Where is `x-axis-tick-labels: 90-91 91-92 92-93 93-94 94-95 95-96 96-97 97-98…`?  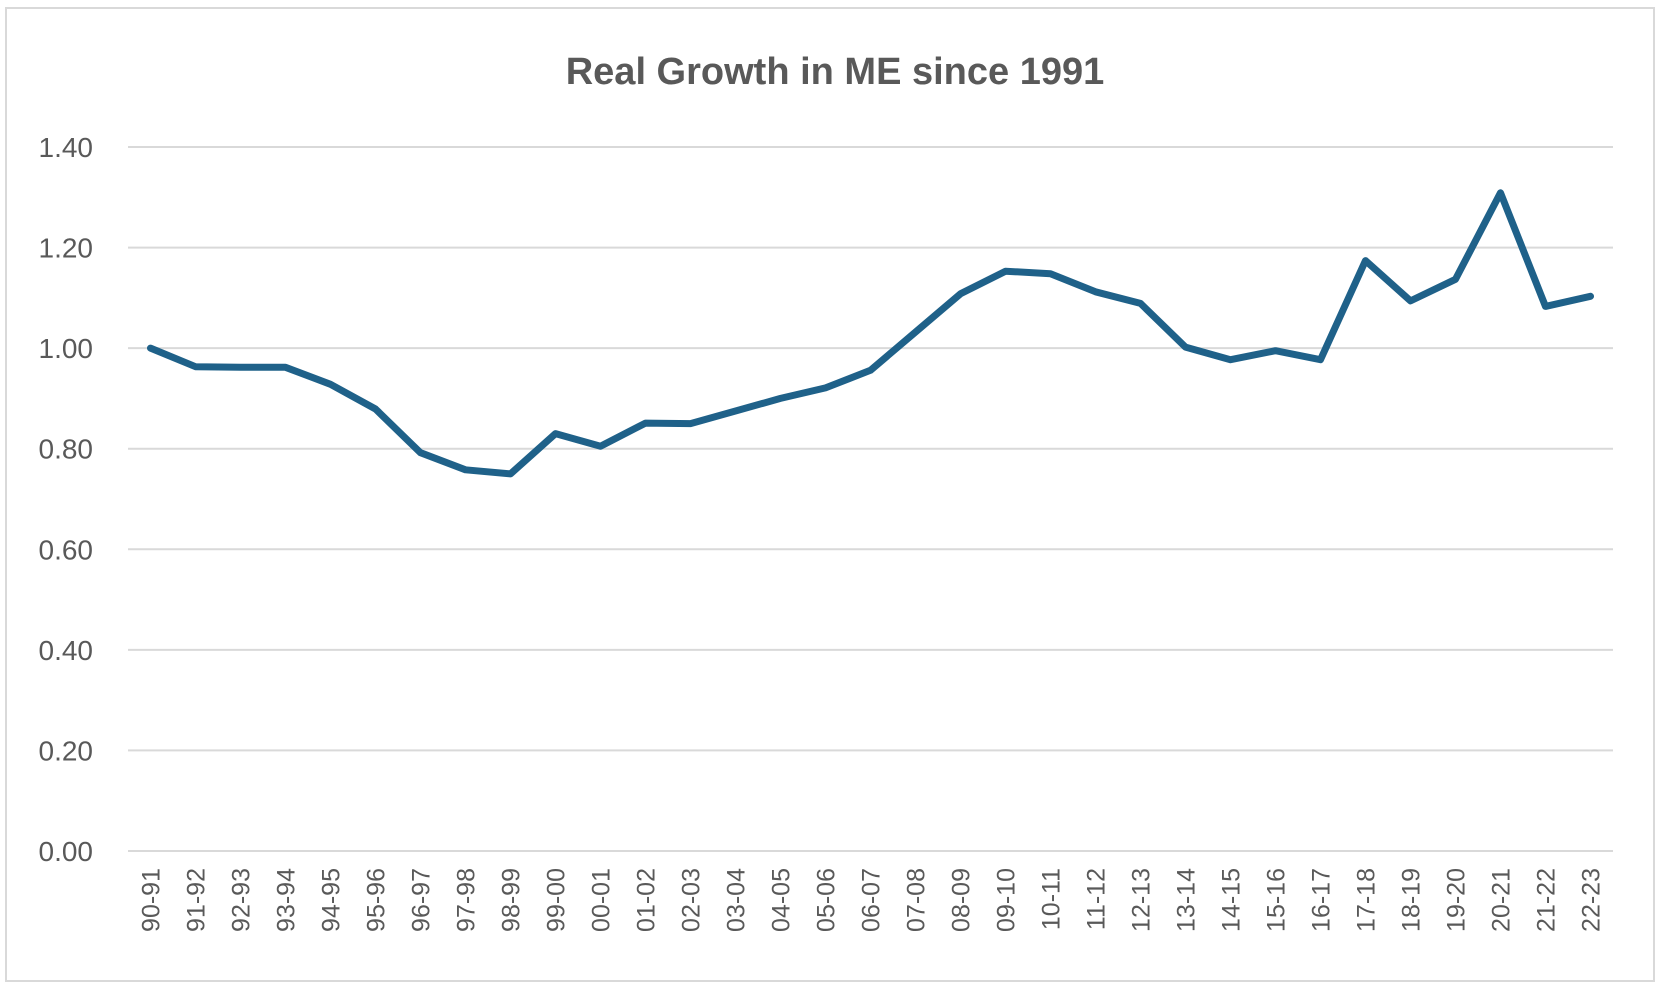
x-axis-tick-labels: 90-91 91-92 92-93 93-94 94-95 95-96 96-97 97-98… is located at coordinates (872, 900).